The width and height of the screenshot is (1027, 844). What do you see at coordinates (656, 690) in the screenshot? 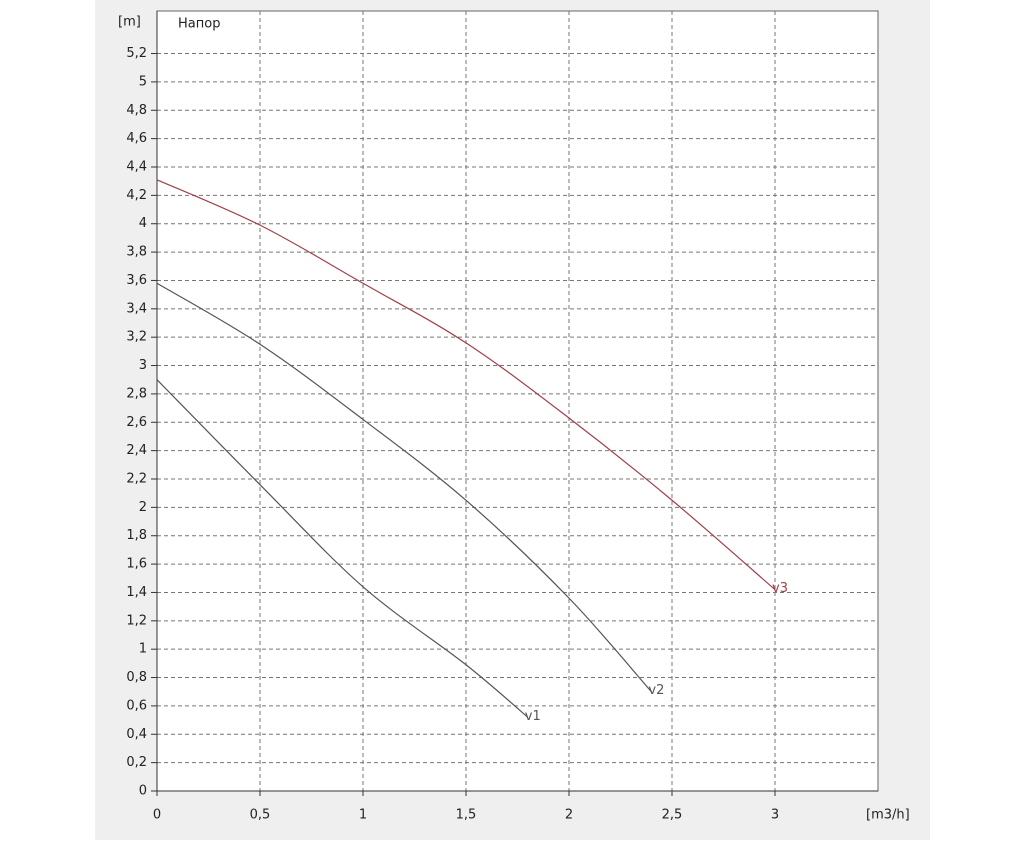
I see `series-label: v2` at bounding box center [656, 690].